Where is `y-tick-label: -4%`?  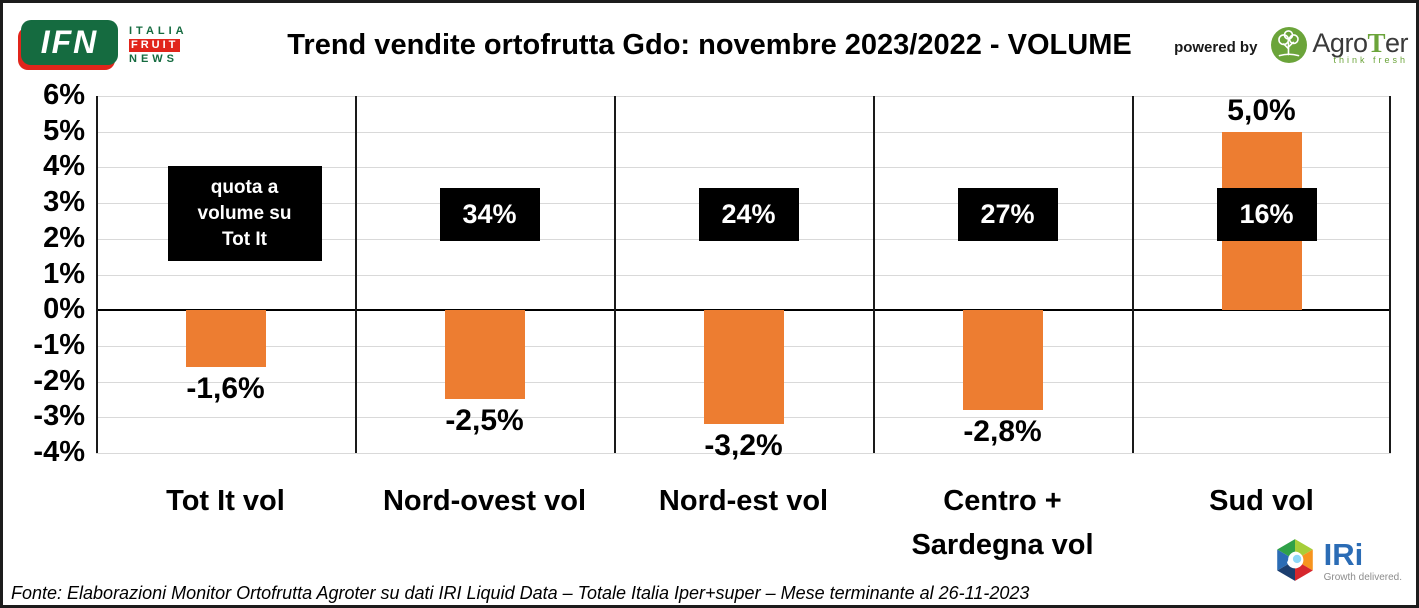 y-tick-label: -4% is located at coordinates (59, 452).